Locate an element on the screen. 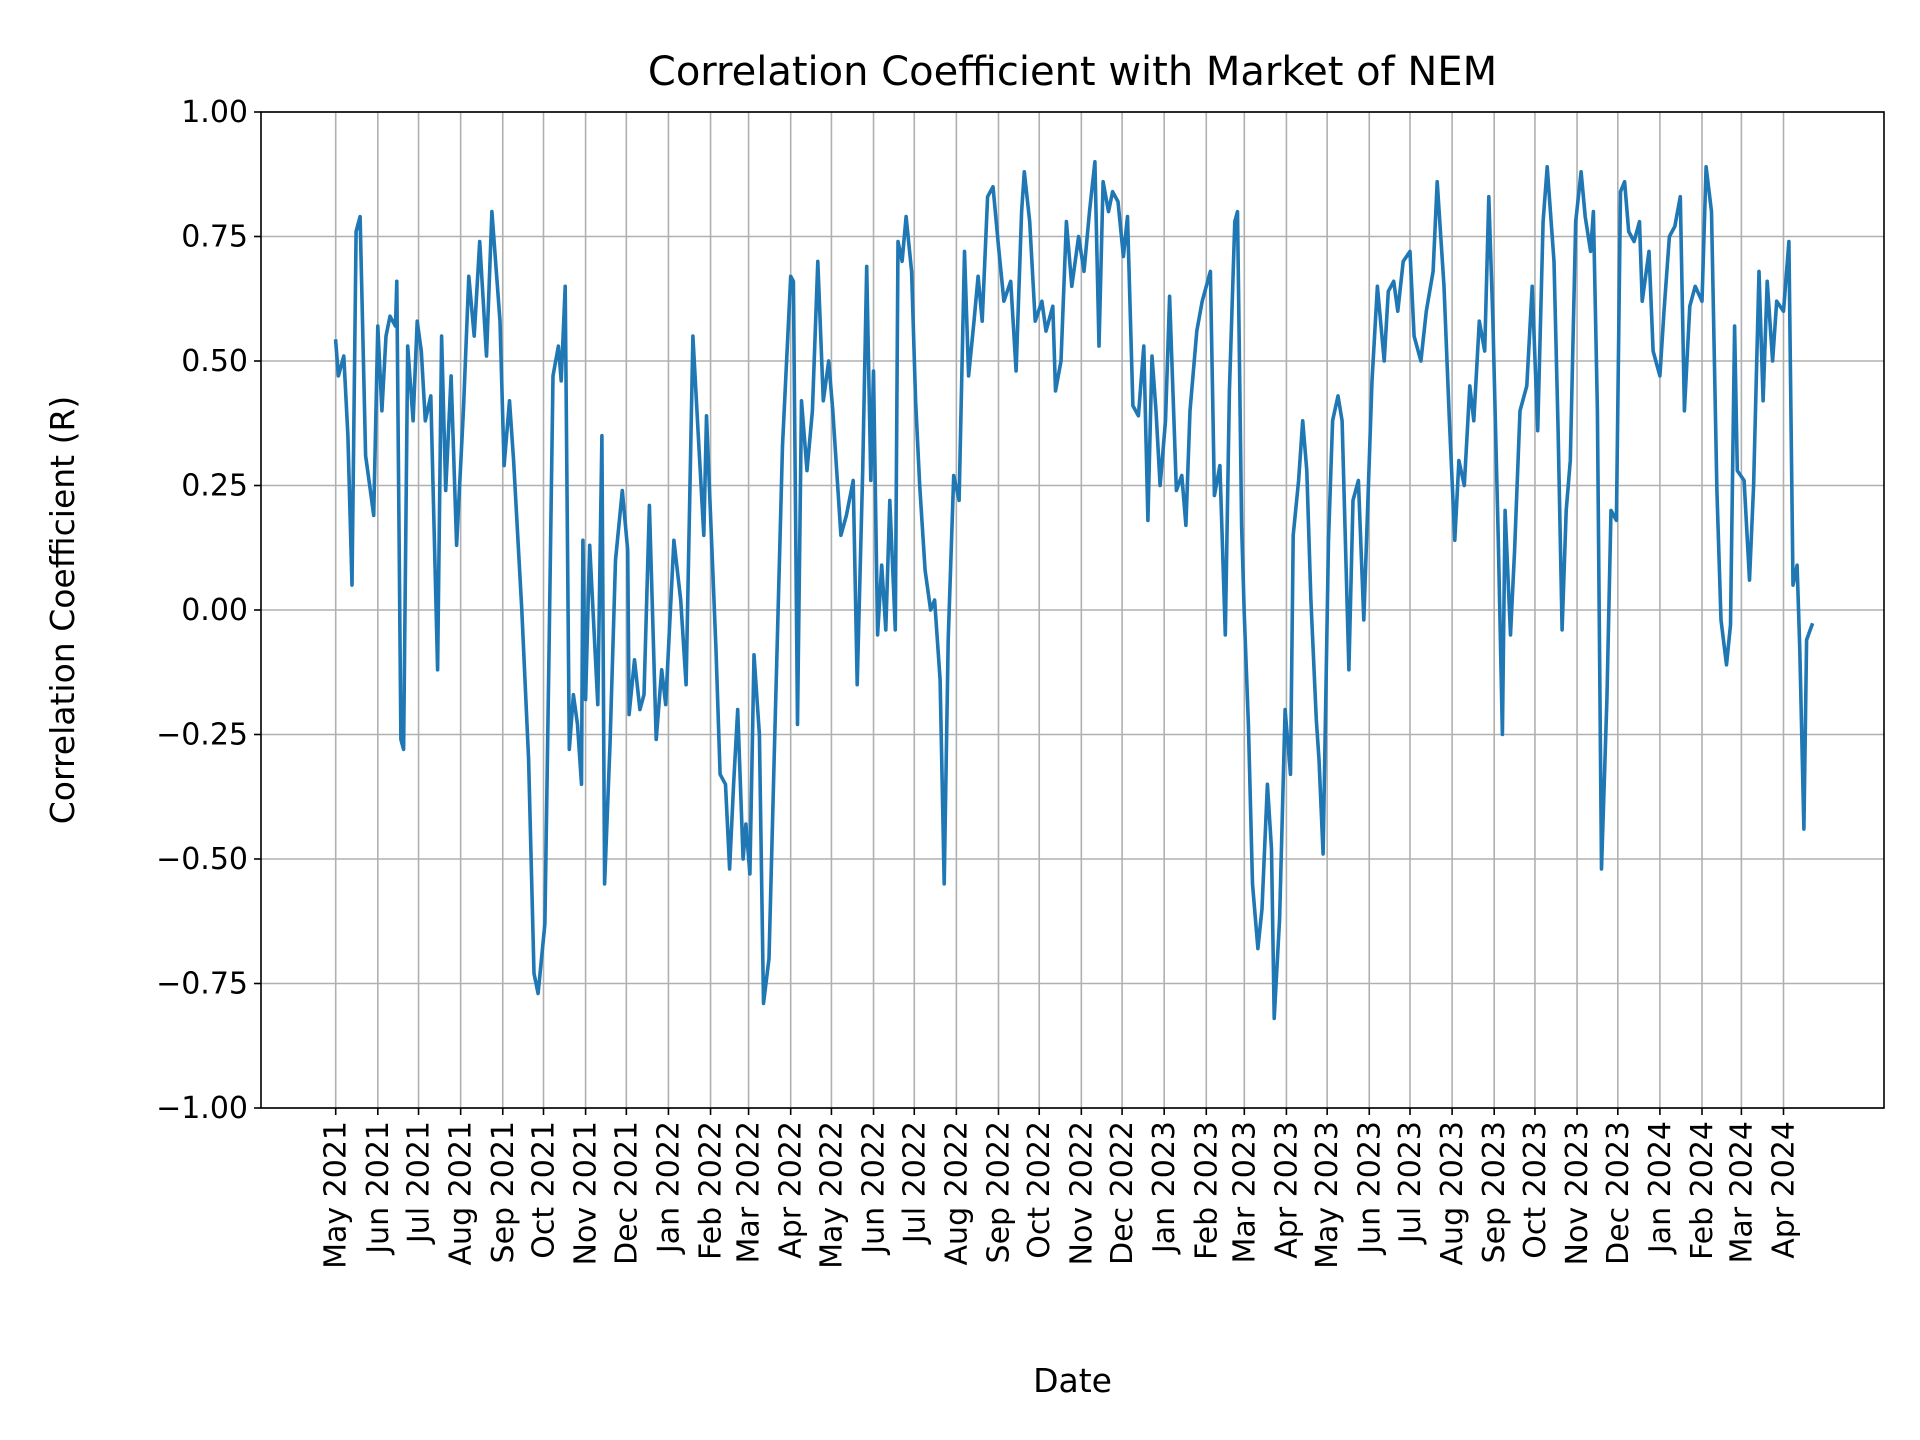  x-tick-label: Dec 2021 is located at coordinates (626, 1193).